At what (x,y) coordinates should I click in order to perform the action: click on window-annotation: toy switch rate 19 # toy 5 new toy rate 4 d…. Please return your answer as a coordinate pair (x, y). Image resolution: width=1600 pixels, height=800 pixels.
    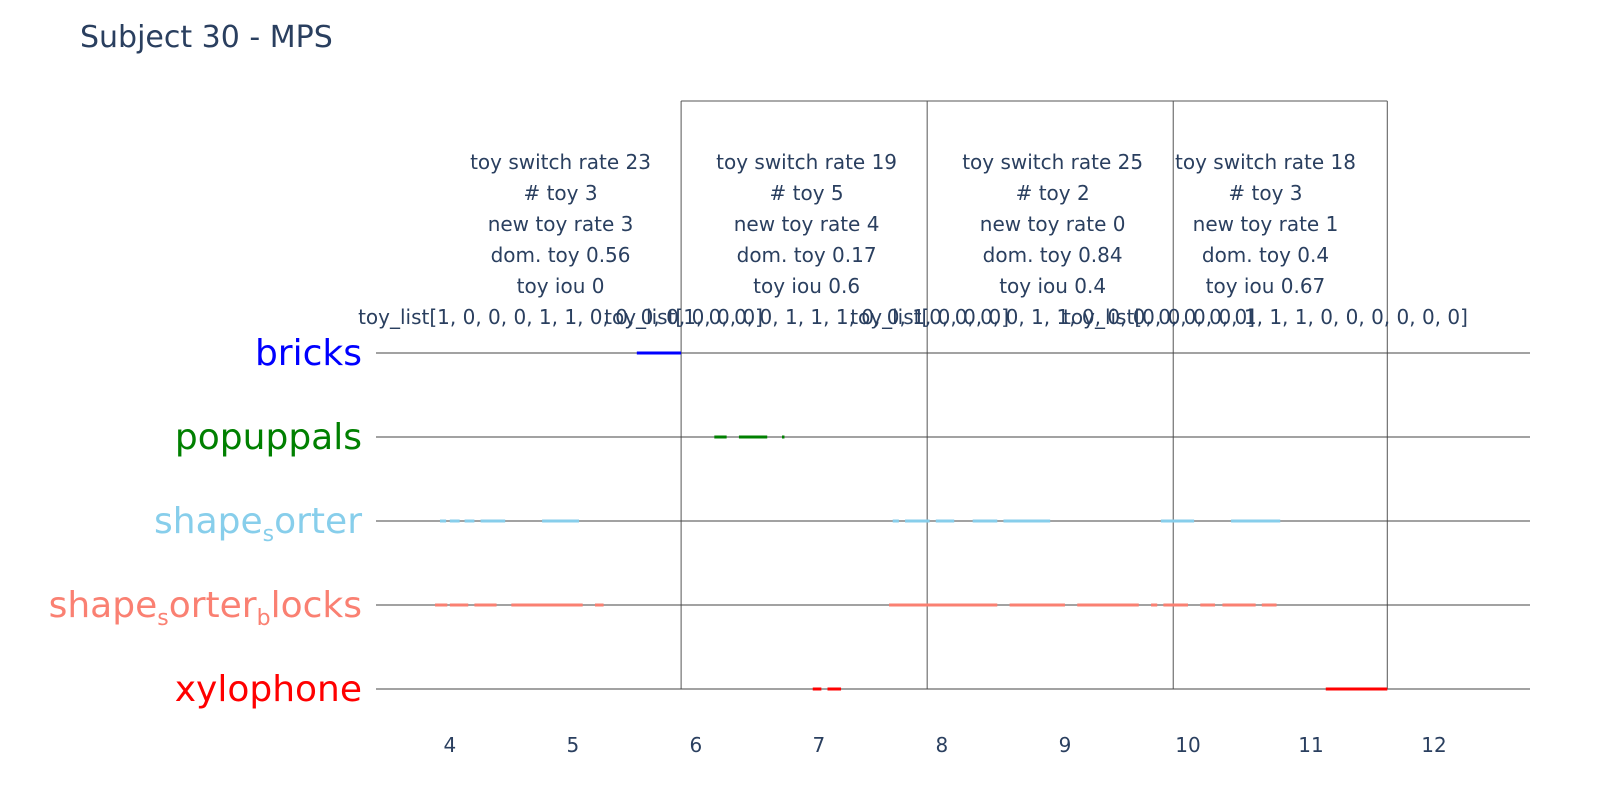
    Looking at the image, I should click on (806, 239).